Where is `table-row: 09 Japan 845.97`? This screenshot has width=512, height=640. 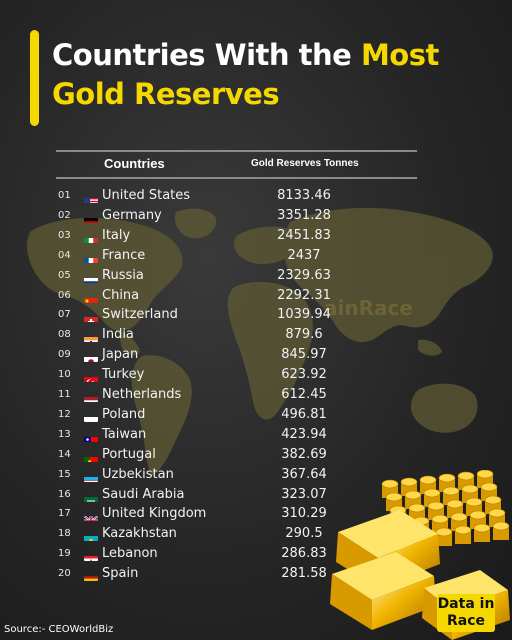
table-row: 09 Japan 845.97 is located at coordinates (256, 357).